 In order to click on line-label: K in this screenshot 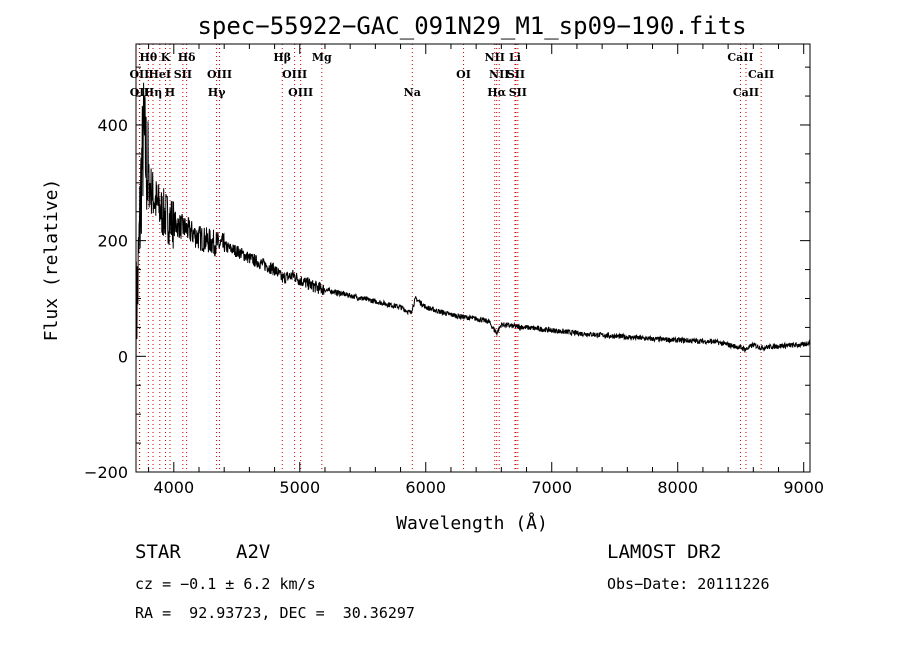, I will do `click(166, 57)`.